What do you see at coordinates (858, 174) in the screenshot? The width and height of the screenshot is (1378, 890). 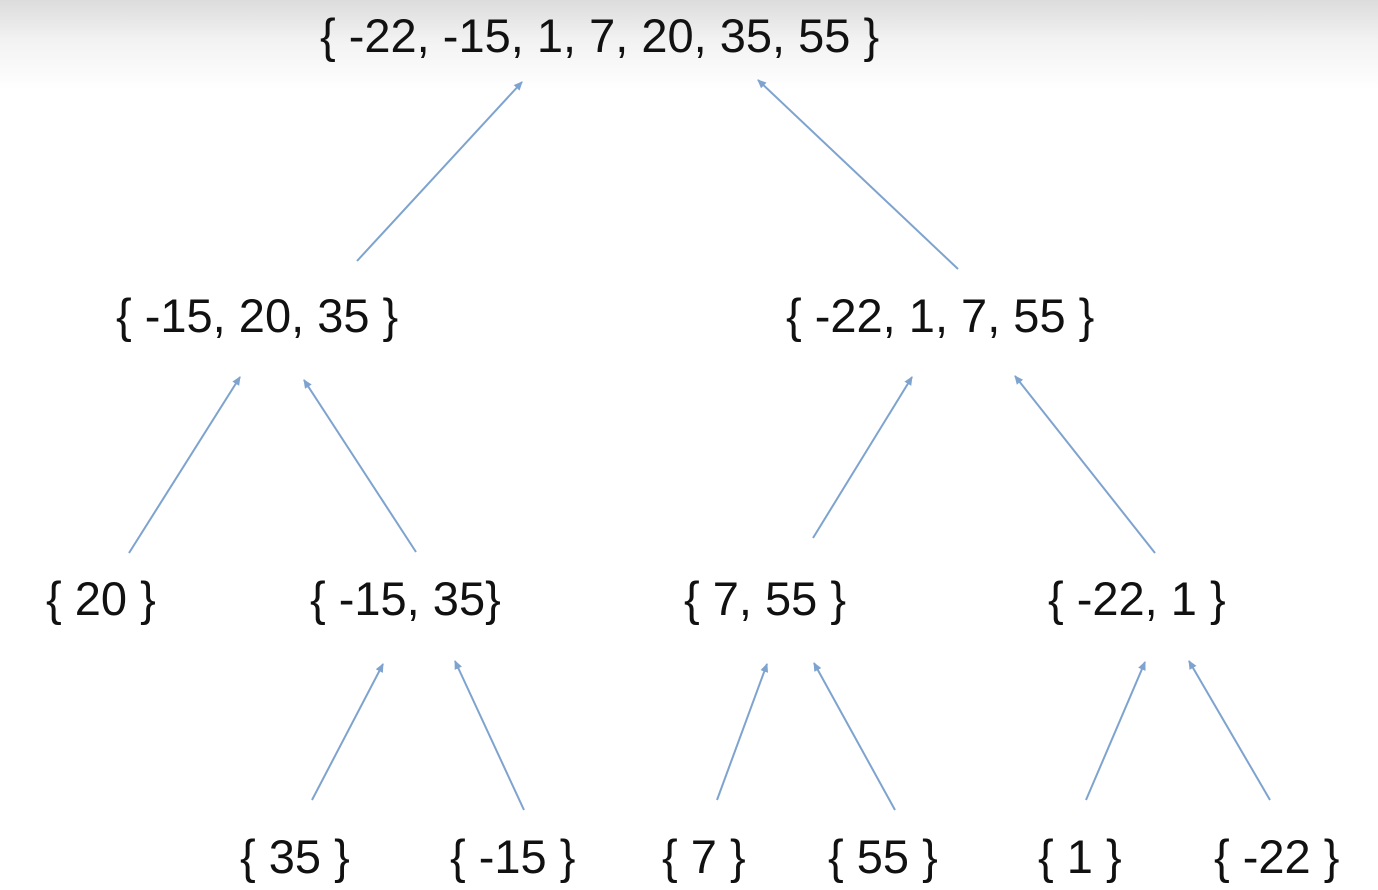 I see `edge-right-to-root` at bounding box center [858, 174].